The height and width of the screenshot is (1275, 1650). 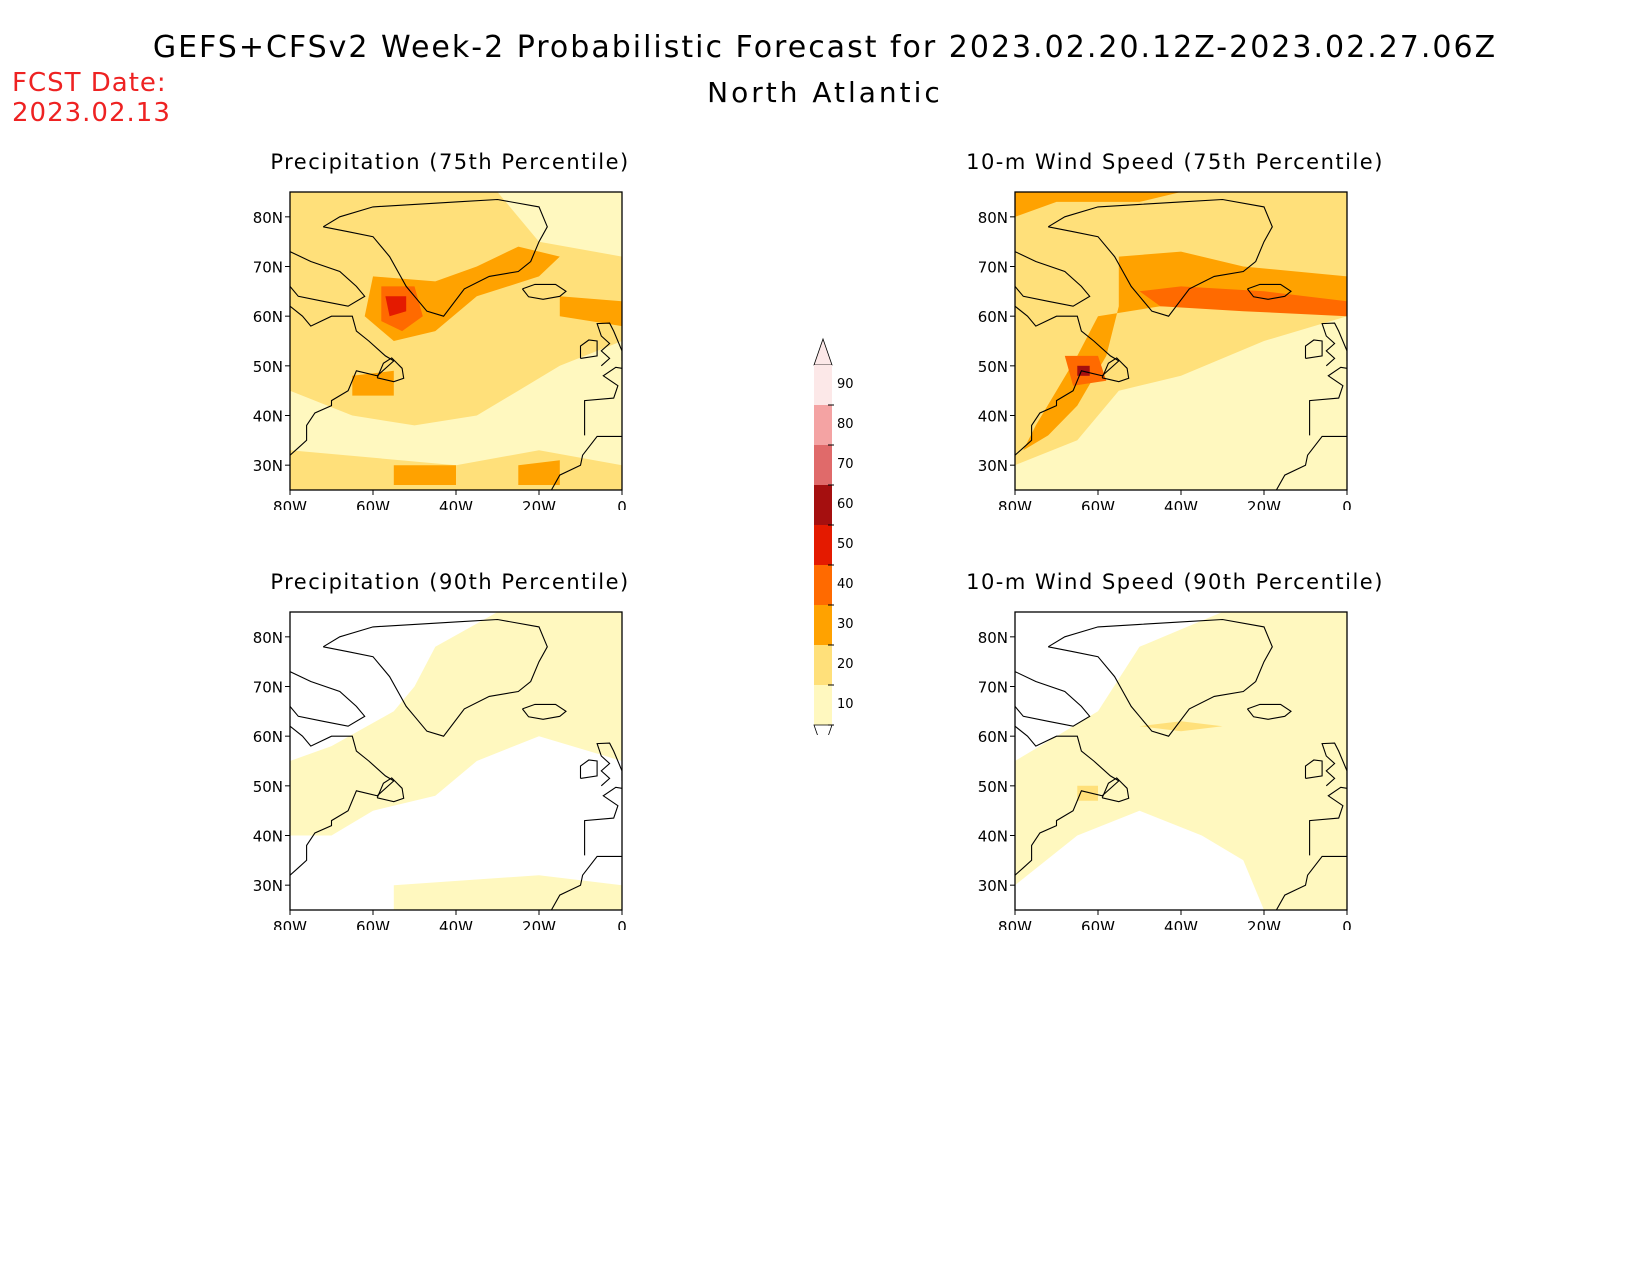 I want to click on colorbar-label: 30, so click(x=845, y=624).